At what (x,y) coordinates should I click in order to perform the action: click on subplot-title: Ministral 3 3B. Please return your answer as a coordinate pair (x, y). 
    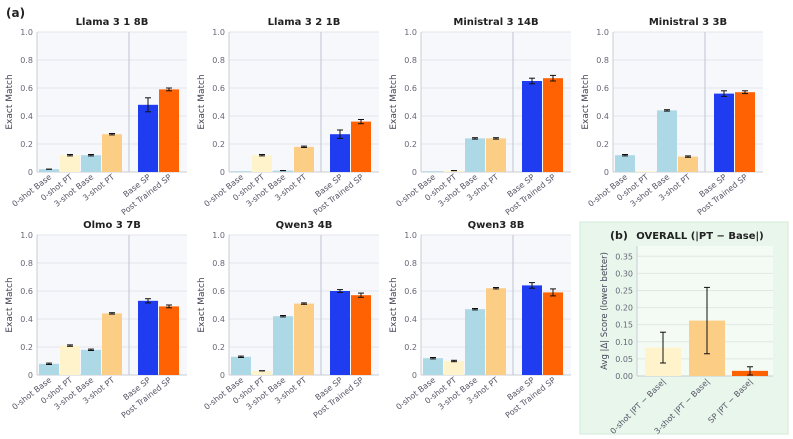
    Looking at the image, I should click on (688, 22).